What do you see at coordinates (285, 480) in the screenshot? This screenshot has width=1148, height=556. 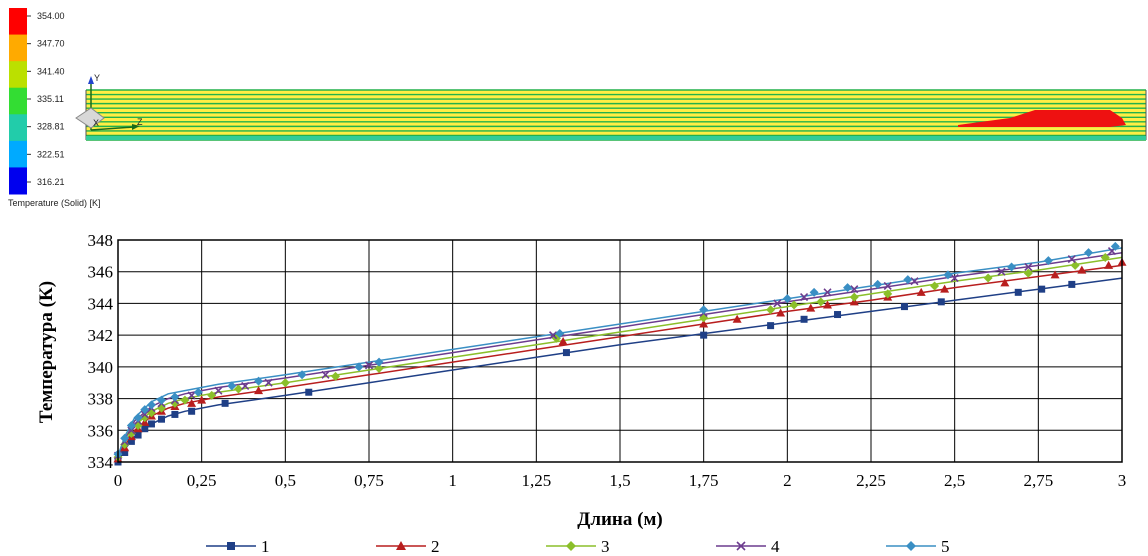 I see `x-tick-label: 0,5` at bounding box center [285, 480].